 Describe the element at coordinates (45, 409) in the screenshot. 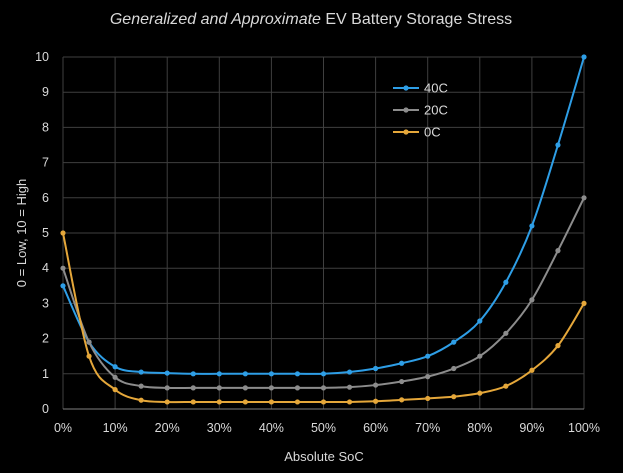

I see `y-tick-label: 0` at that location.